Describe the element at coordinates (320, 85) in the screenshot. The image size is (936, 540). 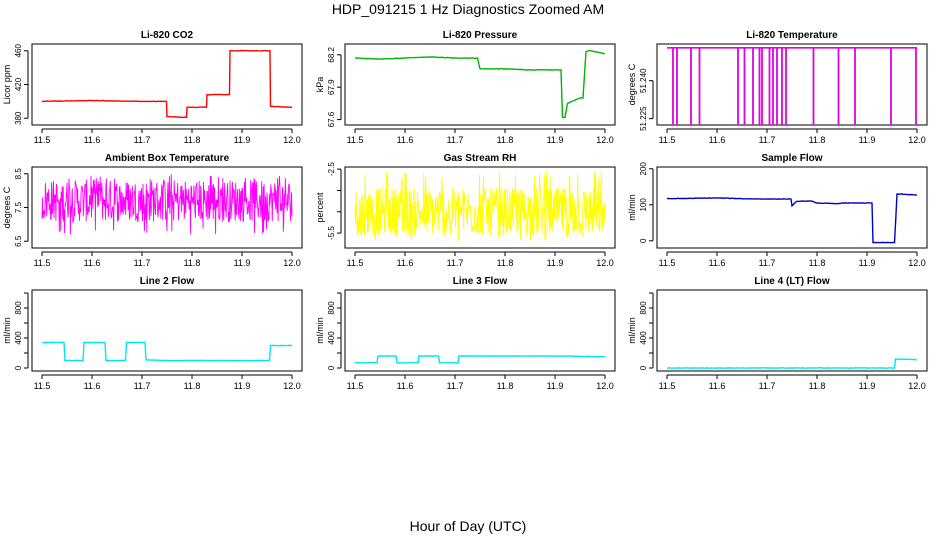
I see `y-axis-label: kPa` at that location.